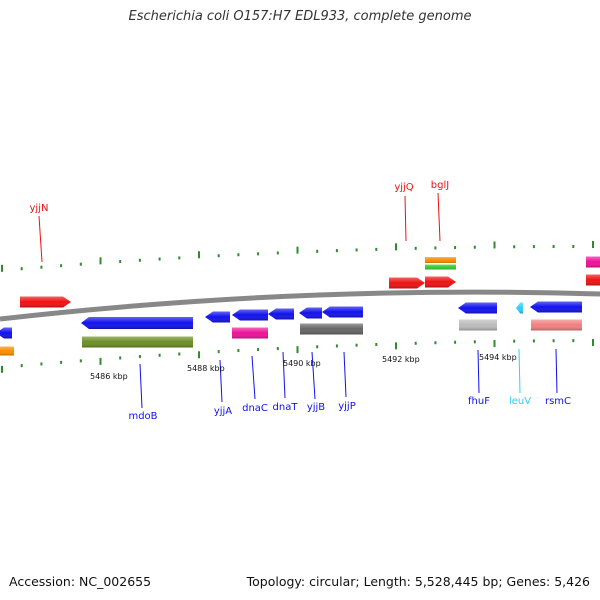 Image resolution: width=600 pixels, height=600 pixels. I want to click on scale-label: 5488 kbp, so click(206, 368).